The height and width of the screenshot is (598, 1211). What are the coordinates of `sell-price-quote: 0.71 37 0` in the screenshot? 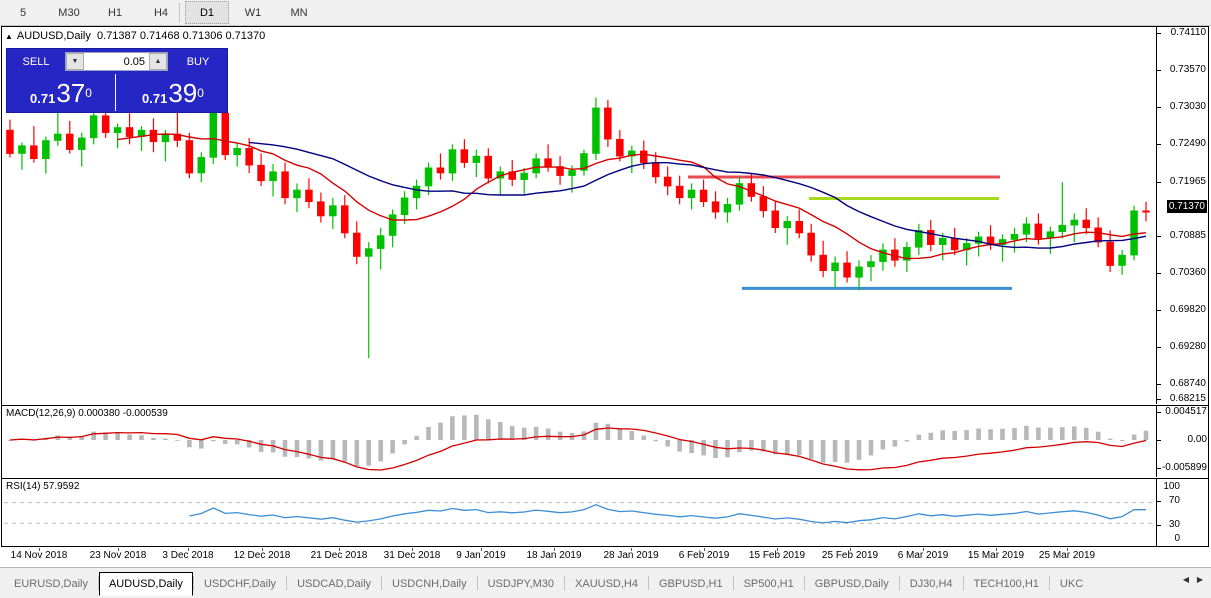 It's located at (61, 92).